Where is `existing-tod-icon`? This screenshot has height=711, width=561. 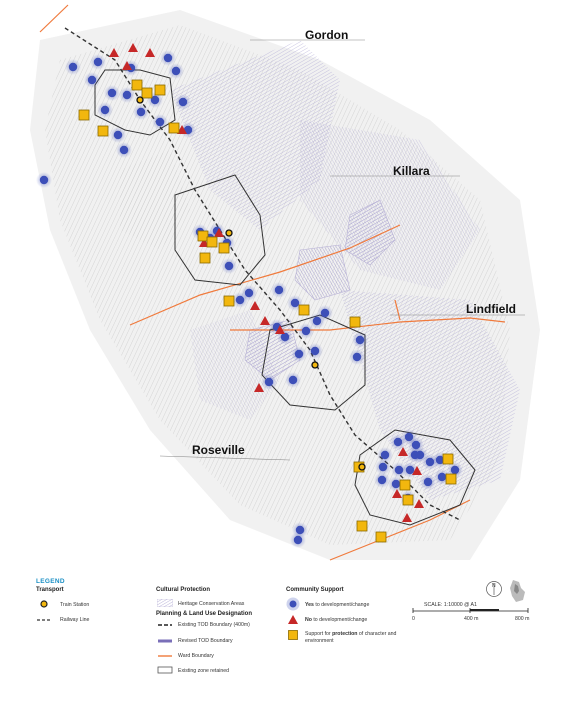
existing-tod-icon is located at coordinates (165, 625).